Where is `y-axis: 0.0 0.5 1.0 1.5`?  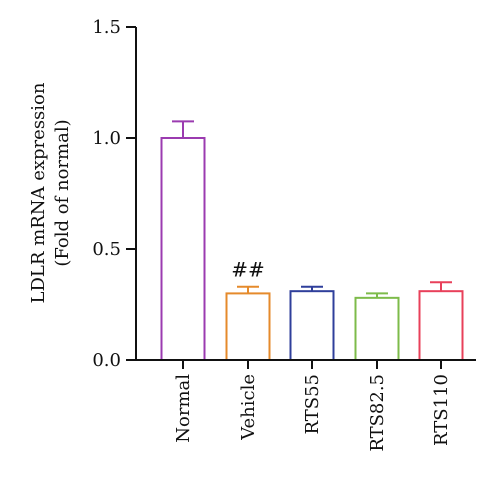
y-axis: 0.0 0.5 1.0 1.5 is located at coordinates (114, 194).